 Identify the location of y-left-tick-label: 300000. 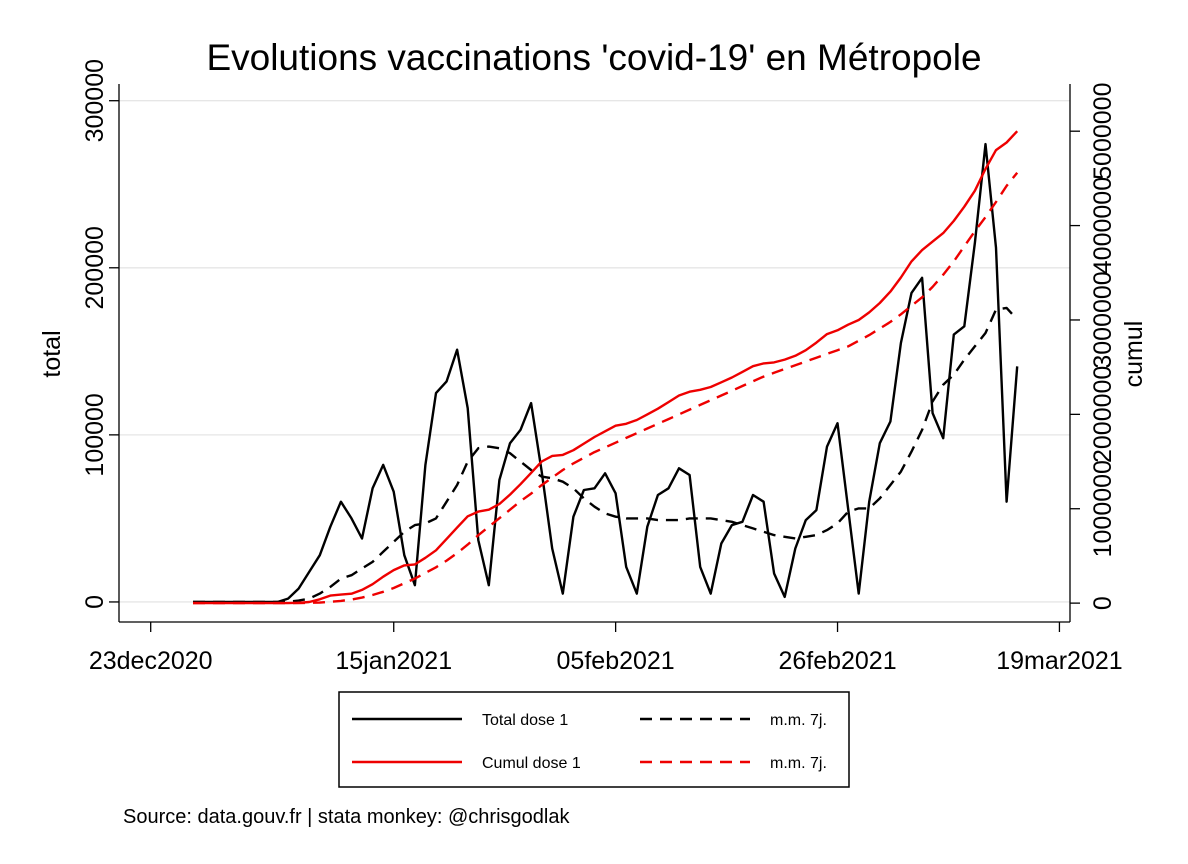
(95, 100).